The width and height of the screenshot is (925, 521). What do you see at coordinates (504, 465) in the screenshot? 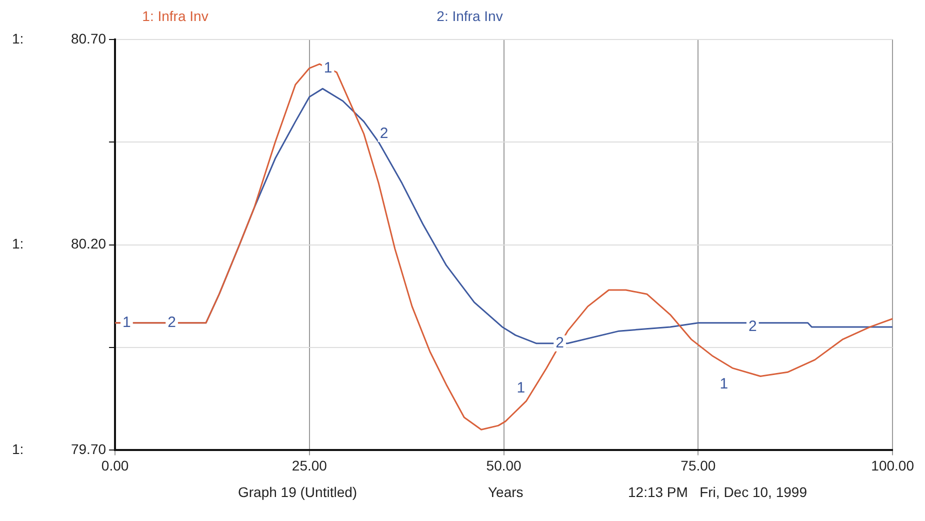
I see `x-tick-label: 50.00` at bounding box center [504, 465].